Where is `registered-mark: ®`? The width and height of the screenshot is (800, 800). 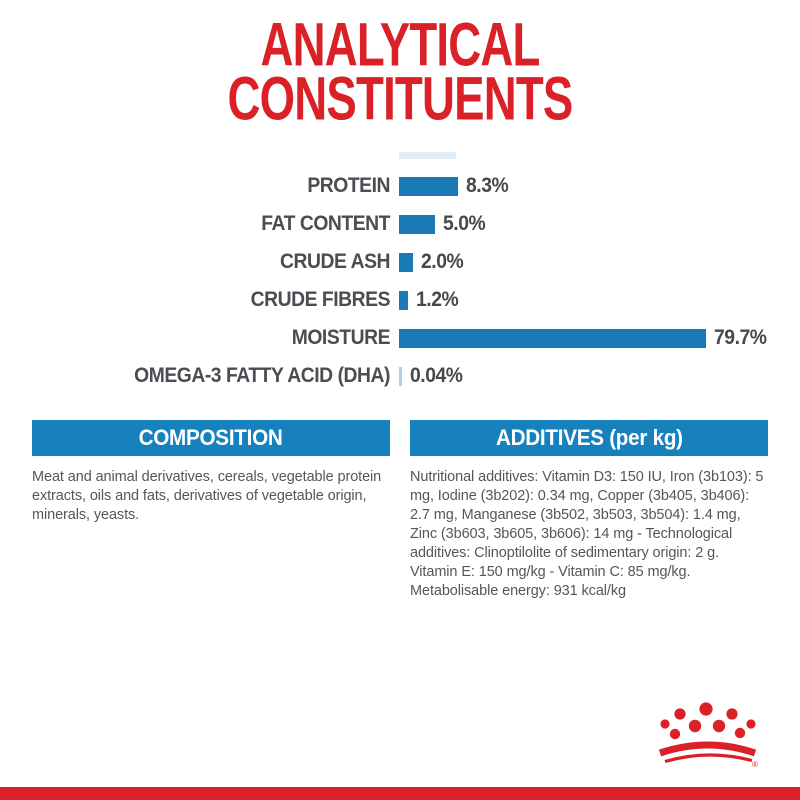
registered-mark: ® is located at coordinates (755, 764).